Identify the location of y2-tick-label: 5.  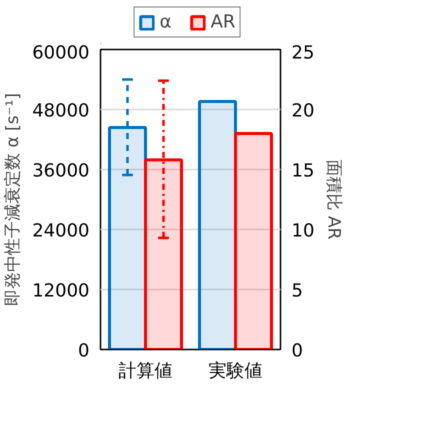
(297, 291).